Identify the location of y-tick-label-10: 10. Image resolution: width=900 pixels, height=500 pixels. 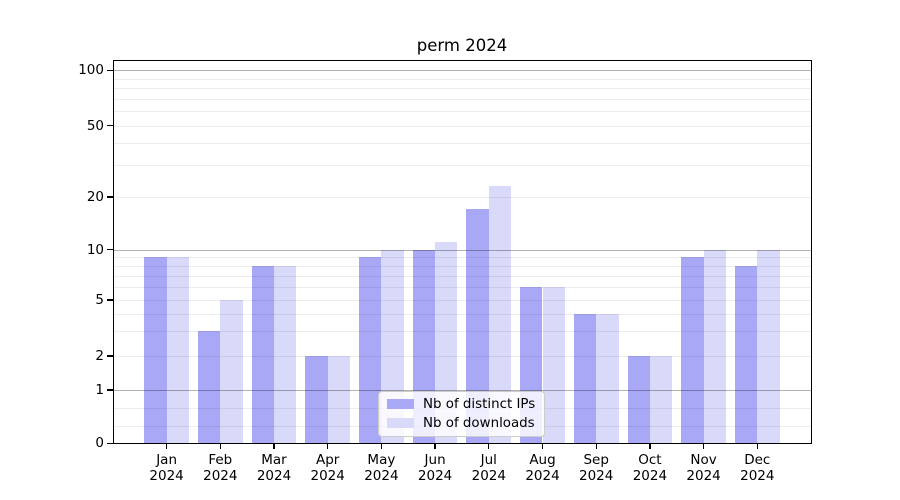
(95, 249).